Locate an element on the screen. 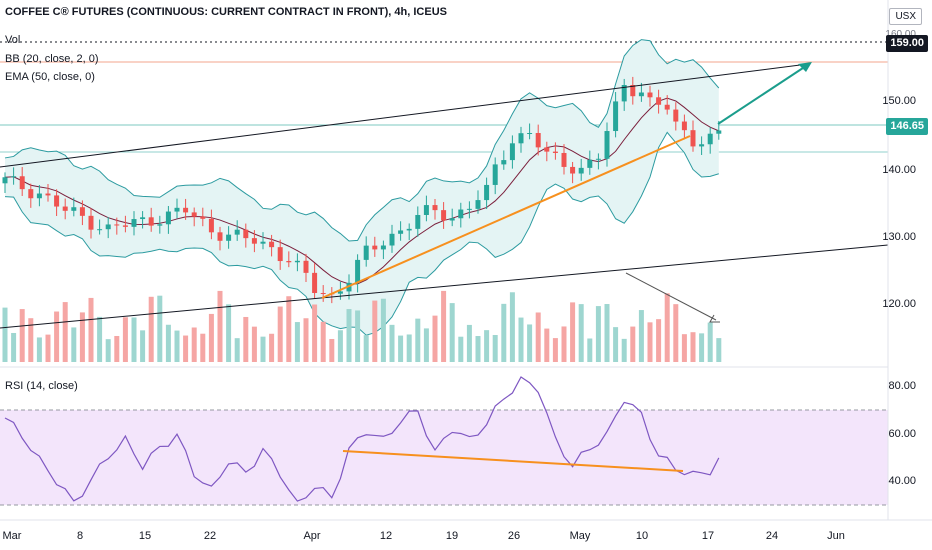 The image size is (932, 550). volume-bars is located at coordinates (362, 326).